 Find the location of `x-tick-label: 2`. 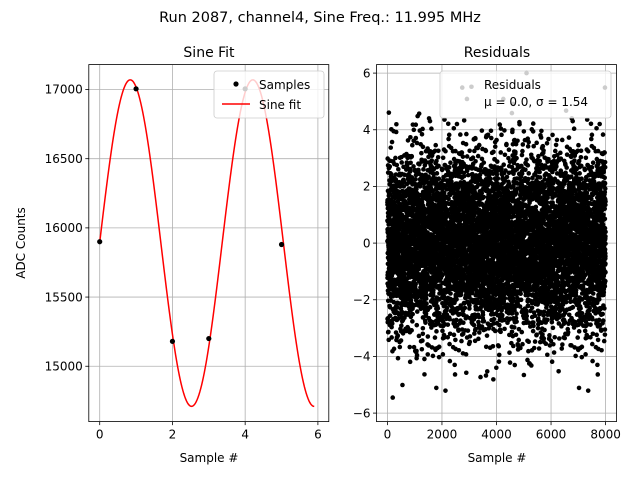

x-tick-label: 2 is located at coordinates (173, 435).